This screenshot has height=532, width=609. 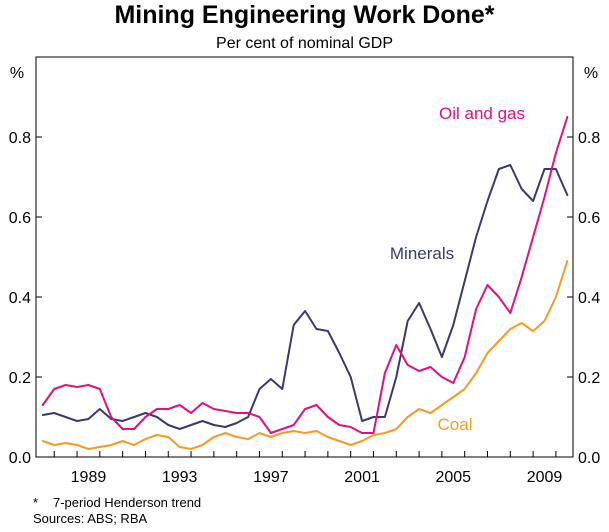 I want to click on y-axis-label-right: %, so click(x=591, y=73).